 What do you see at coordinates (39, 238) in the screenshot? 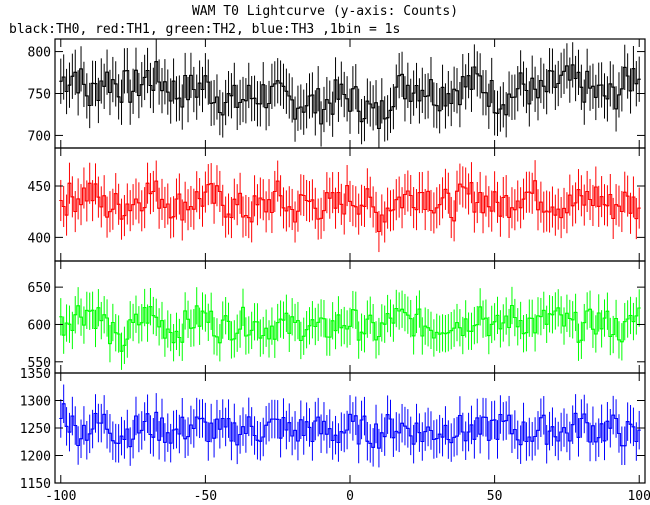
I see `y-tick-label: 400` at bounding box center [39, 238].